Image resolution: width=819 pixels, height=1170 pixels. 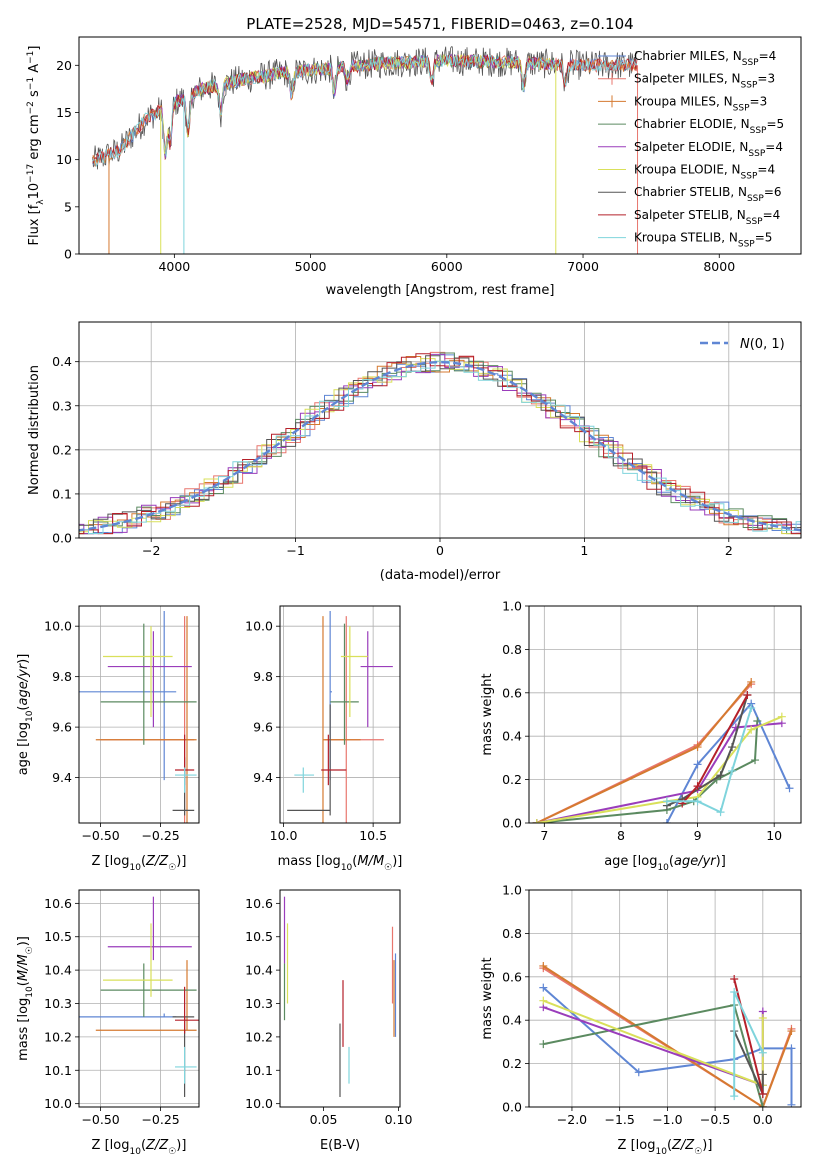 I want to click on y-tick-label: 10.2, so click(x=58, y=1036).